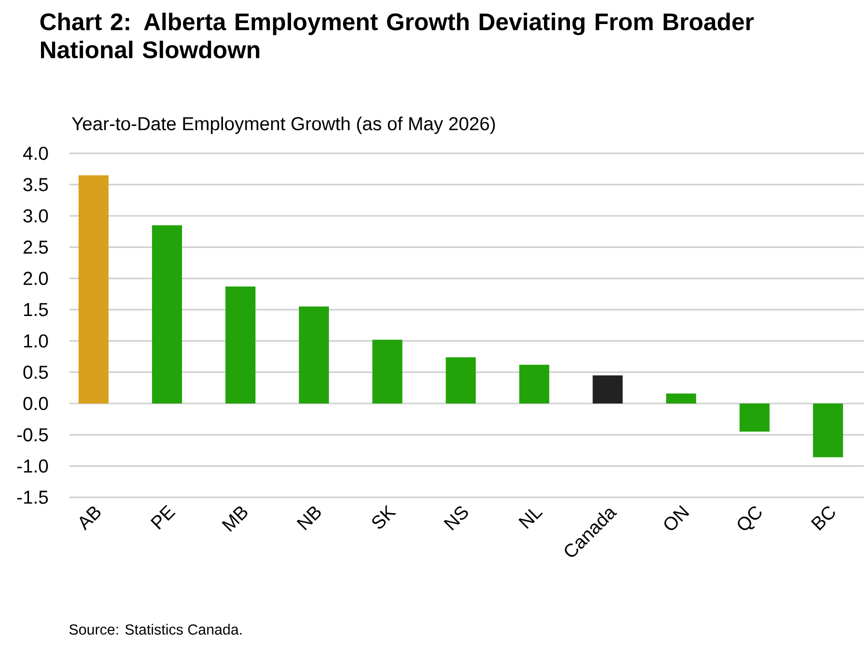 This screenshot has height=648, width=868. I want to click on y-tick-label: 3.0, so click(35, 215).